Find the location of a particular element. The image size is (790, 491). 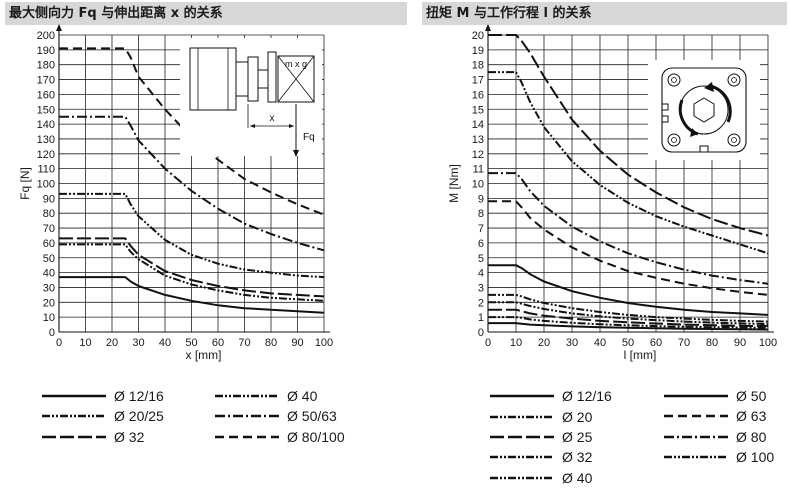

chart2-inset-diagram is located at coordinates (704, 110).